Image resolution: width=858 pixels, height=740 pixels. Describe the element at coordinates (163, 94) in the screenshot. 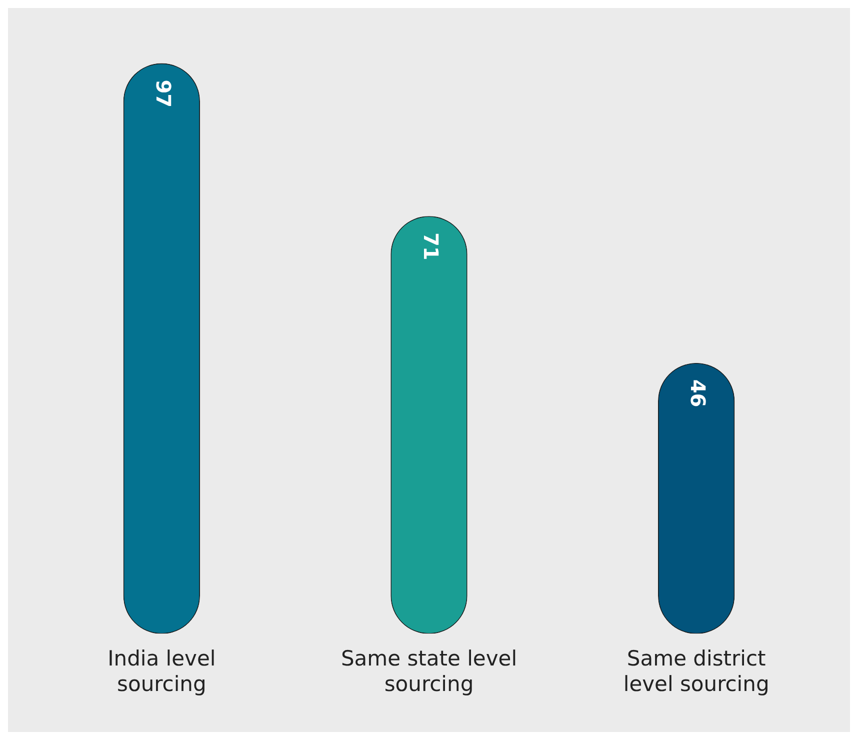

I see `data-label: 97` at that location.